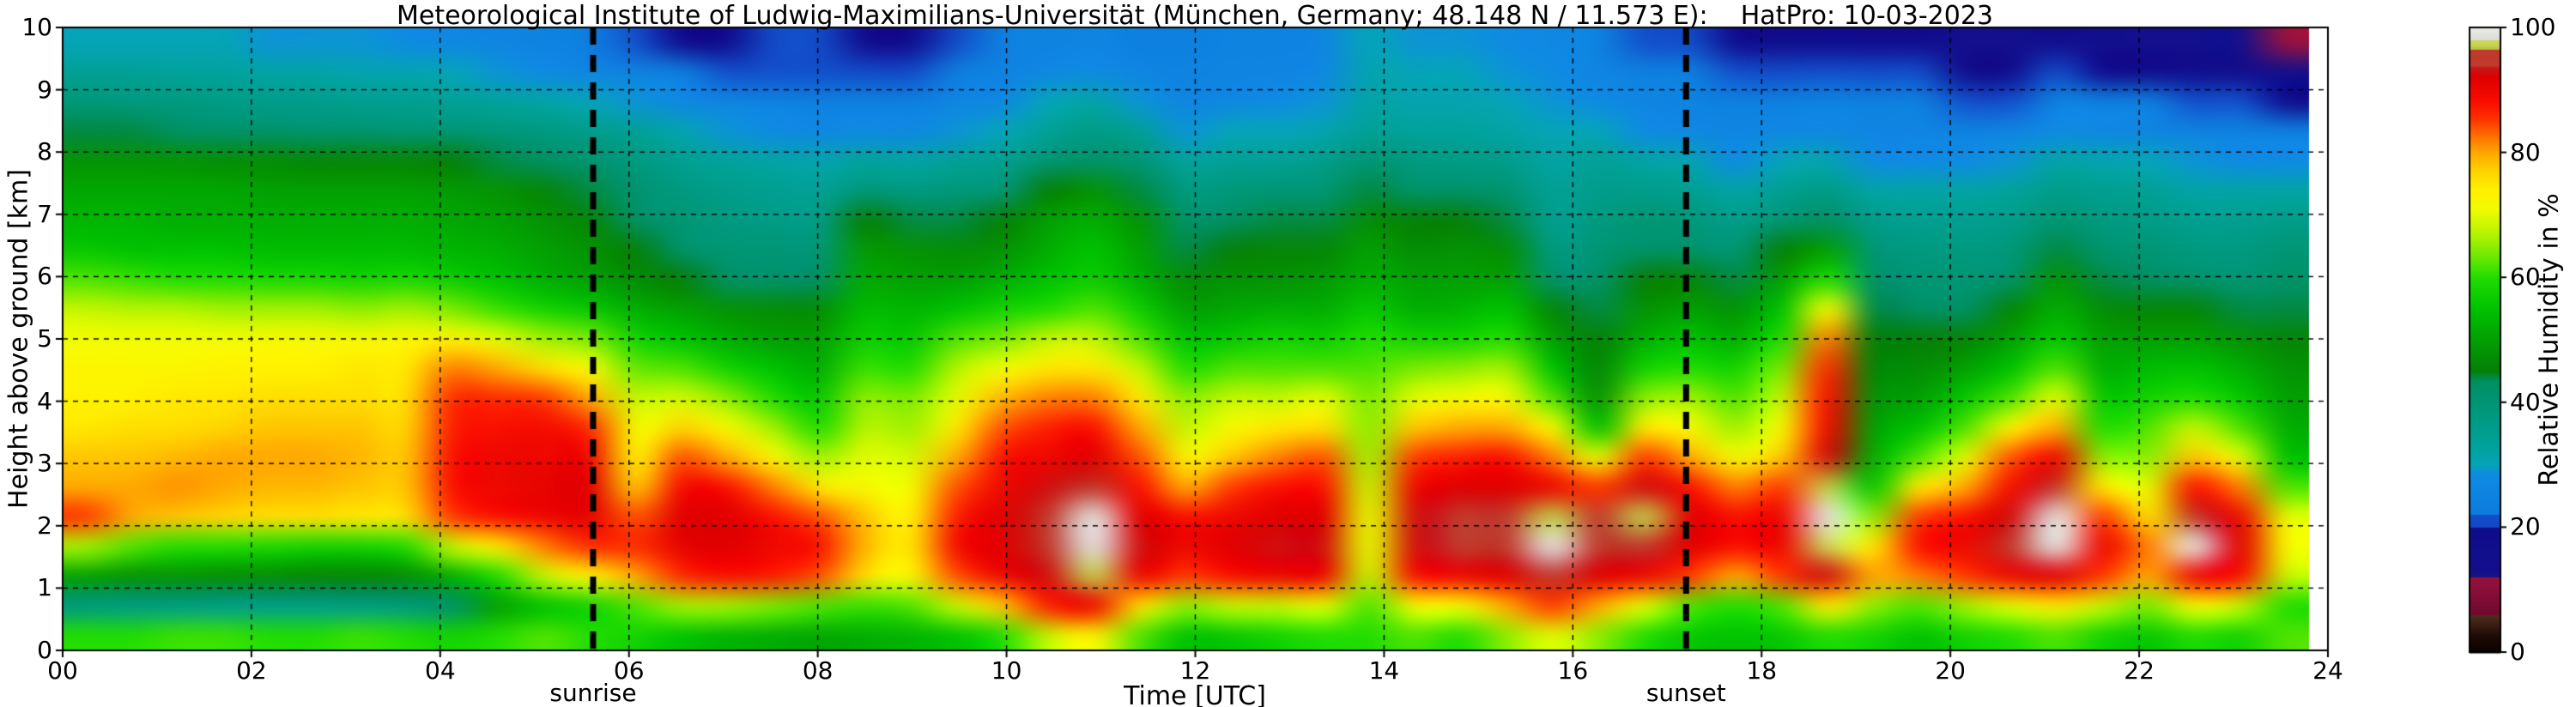 Image resolution: width=2576 pixels, height=707 pixels. What do you see at coordinates (2533, 27) in the screenshot?
I see `colorbar-tick-label: 100` at bounding box center [2533, 27].